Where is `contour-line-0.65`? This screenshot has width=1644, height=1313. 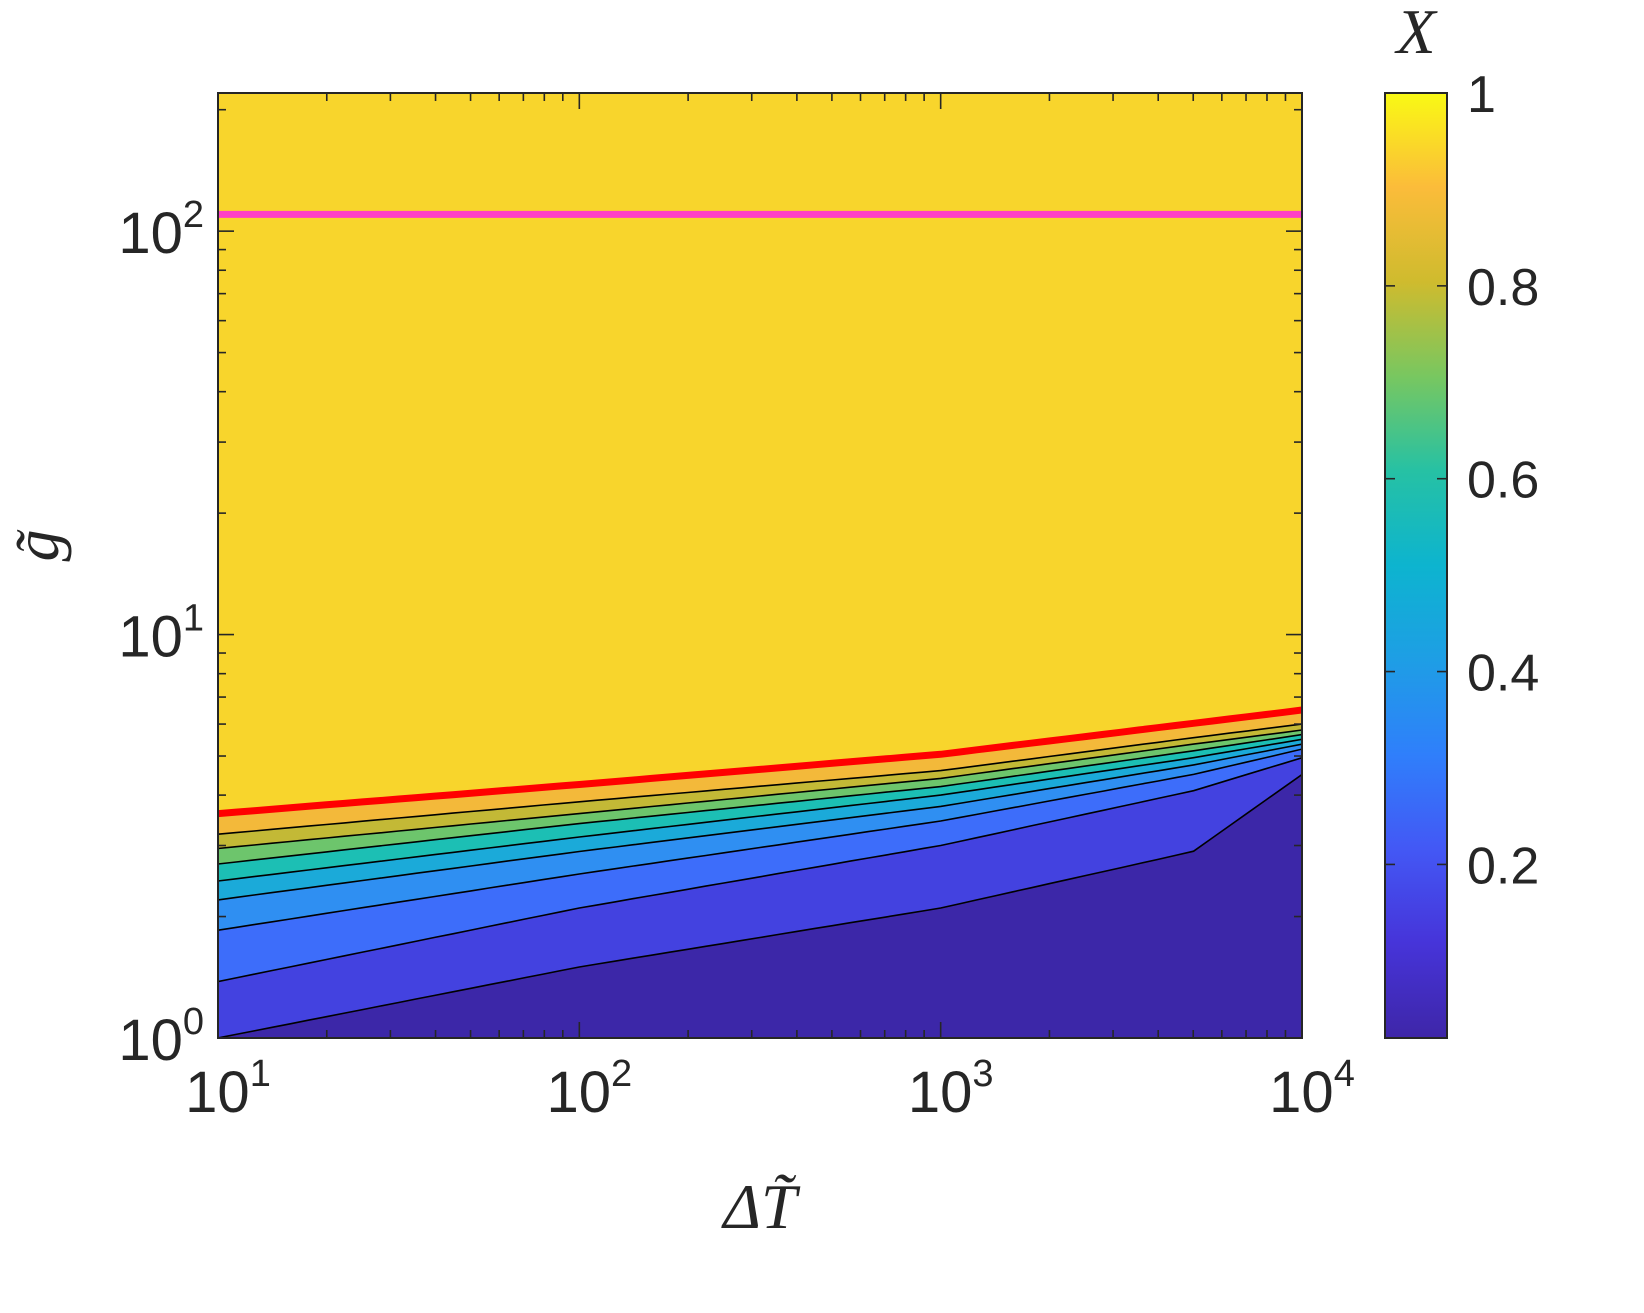 contour-line-0.65 is located at coordinates (760, 789).